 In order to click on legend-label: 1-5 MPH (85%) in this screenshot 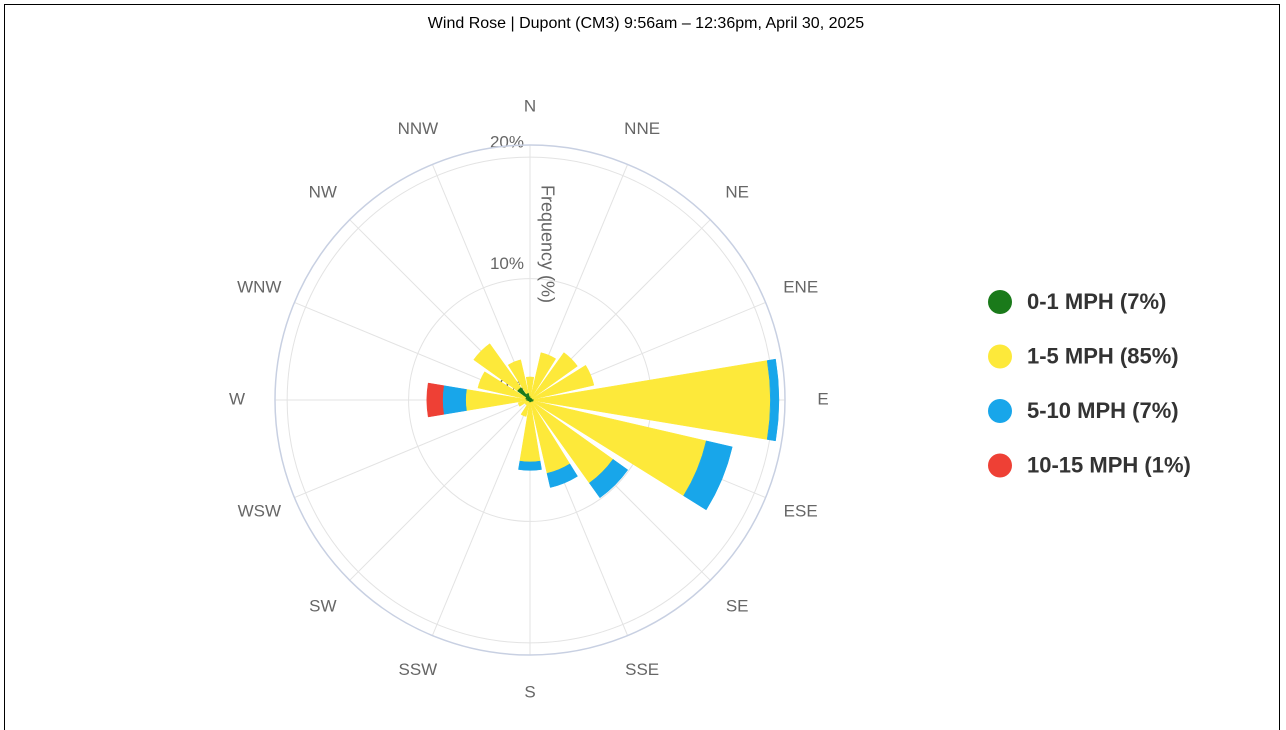, I will do `click(1103, 355)`.